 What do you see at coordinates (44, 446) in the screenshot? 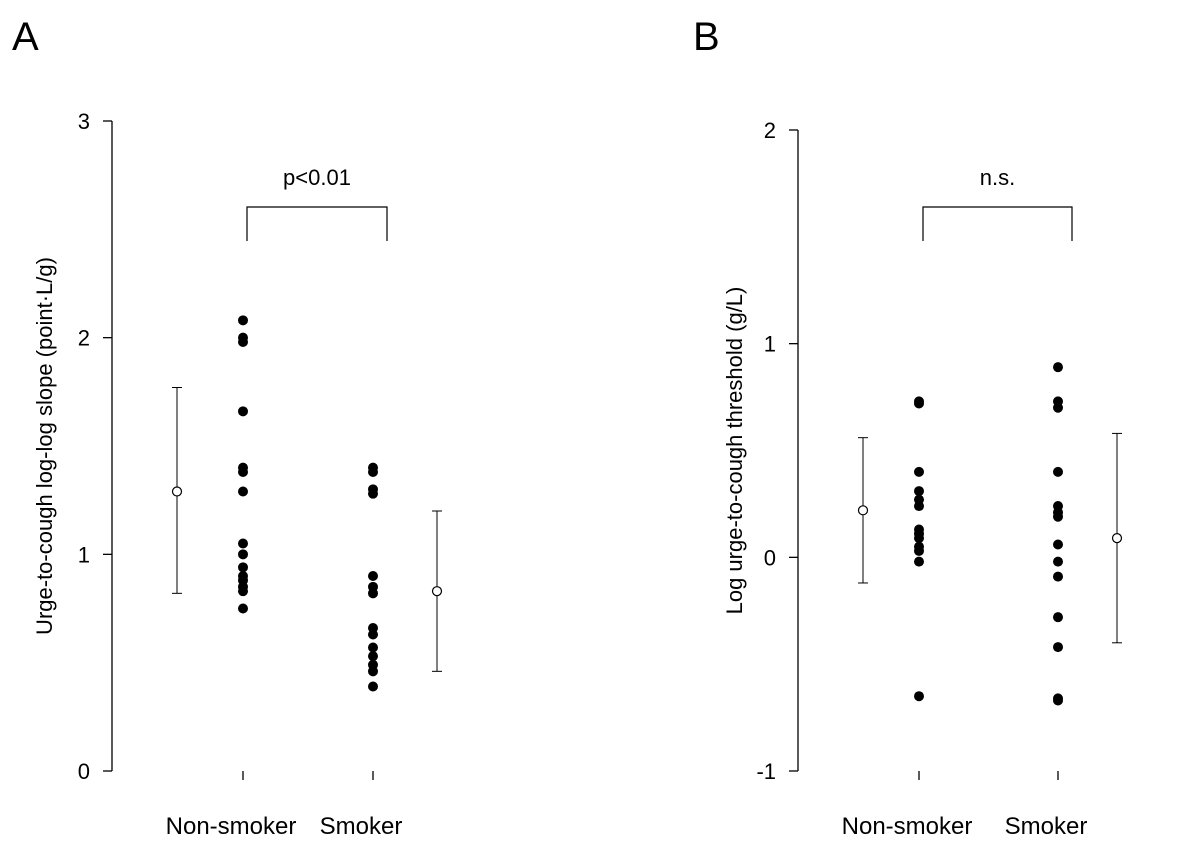
I see `y-axis-label: Urge-to-cough log-log slope (point·L/g)` at bounding box center [44, 446].